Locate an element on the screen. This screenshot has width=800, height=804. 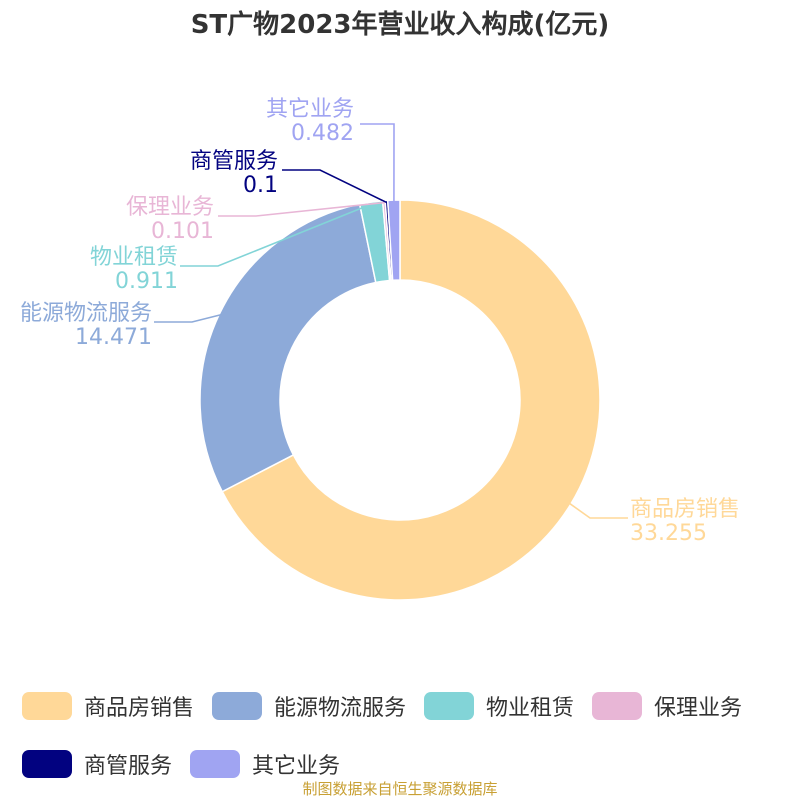
legend-label: 商管服务 is located at coordinates (128, 766).